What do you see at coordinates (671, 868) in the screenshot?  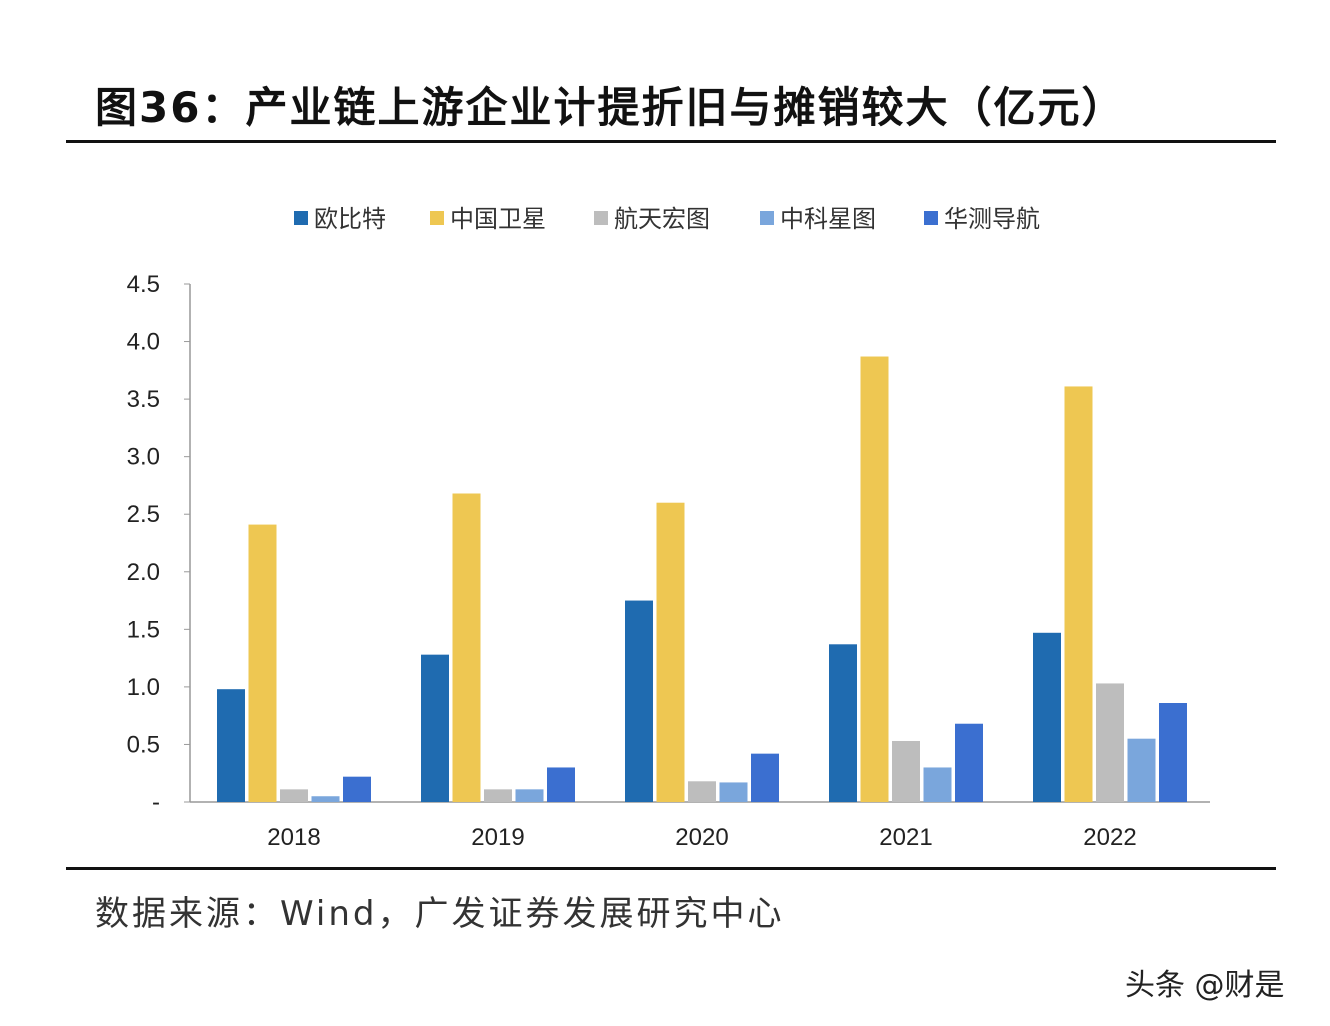 I see `bottom-rule` at bounding box center [671, 868].